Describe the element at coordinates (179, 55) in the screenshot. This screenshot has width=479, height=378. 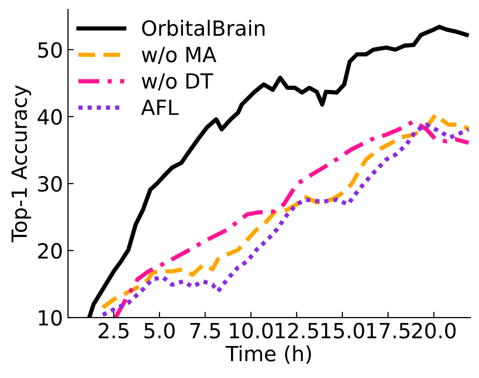
I see `legend-label: w/o MA` at that location.